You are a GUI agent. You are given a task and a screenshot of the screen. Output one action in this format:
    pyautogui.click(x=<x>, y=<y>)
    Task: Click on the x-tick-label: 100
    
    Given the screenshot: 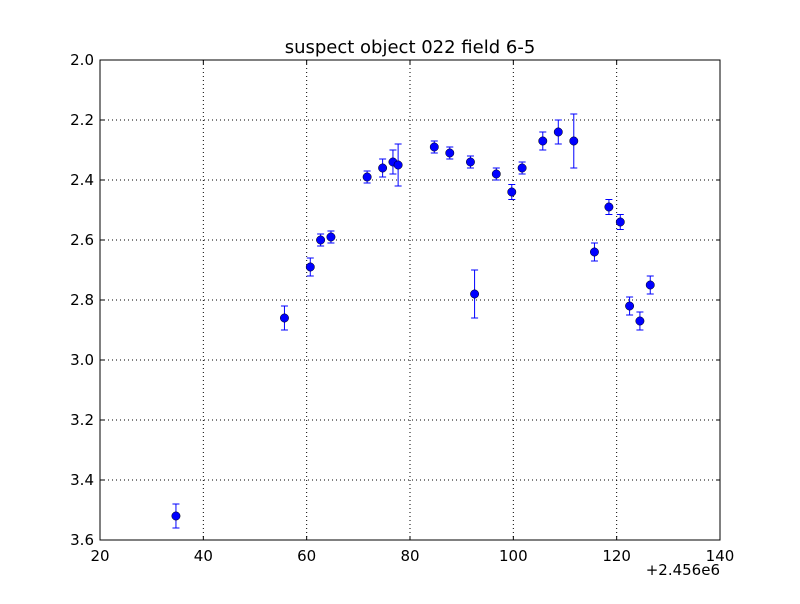 What is the action you would take?
    pyautogui.click(x=513, y=556)
    